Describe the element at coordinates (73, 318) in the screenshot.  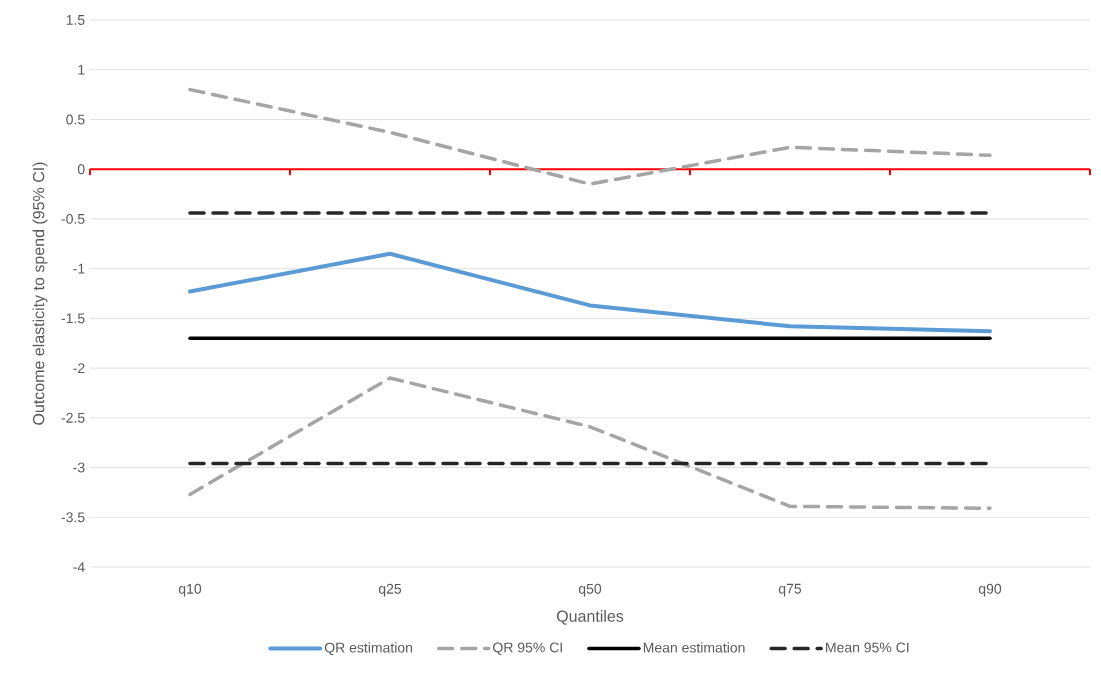
I see `y-tick-label: -1.5` at that location.